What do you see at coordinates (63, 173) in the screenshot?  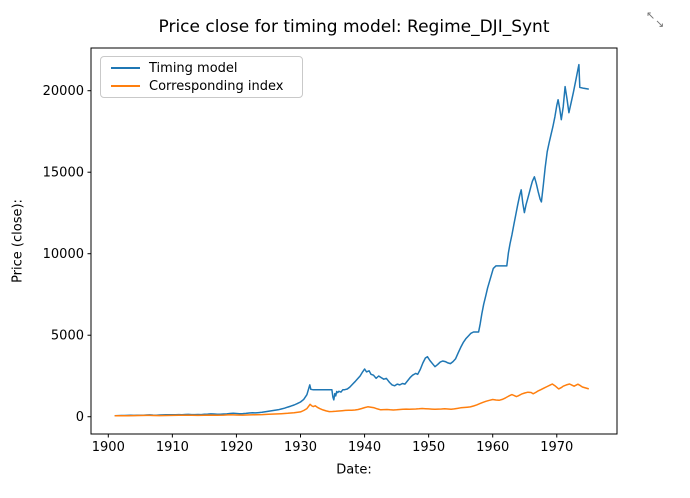 I see `y-tick-label: 15000` at bounding box center [63, 173].